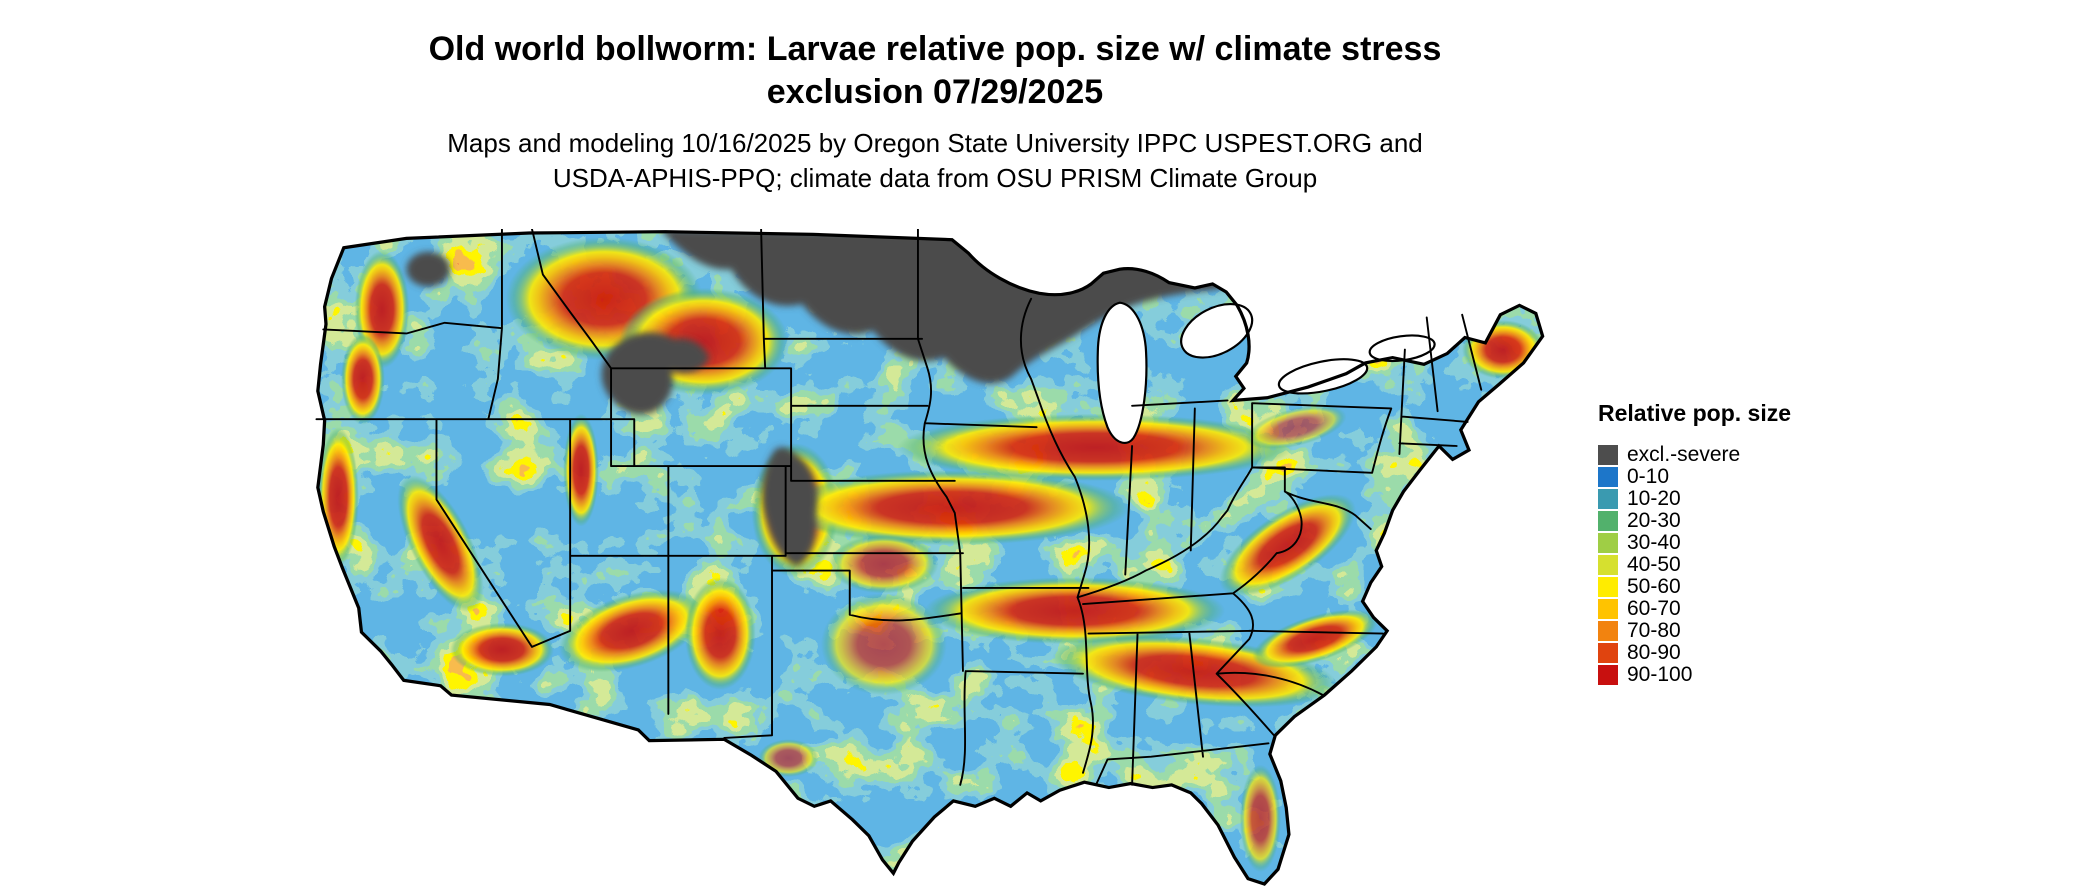 The height and width of the screenshot is (892, 2100). What do you see at coordinates (1684, 454) in the screenshot?
I see `legend-label: excl.-severe` at bounding box center [1684, 454].